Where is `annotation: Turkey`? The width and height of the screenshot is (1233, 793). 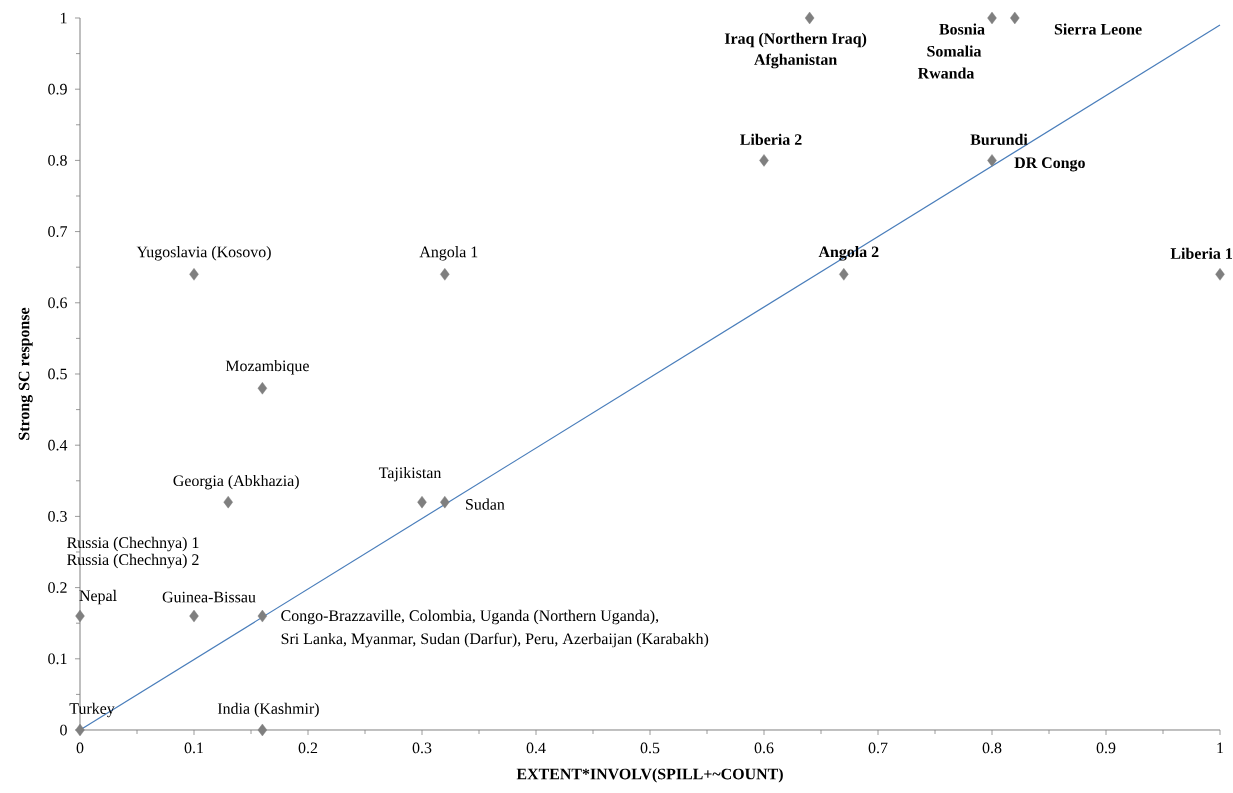 annotation: Turkey is located at coordinates (92, 710).